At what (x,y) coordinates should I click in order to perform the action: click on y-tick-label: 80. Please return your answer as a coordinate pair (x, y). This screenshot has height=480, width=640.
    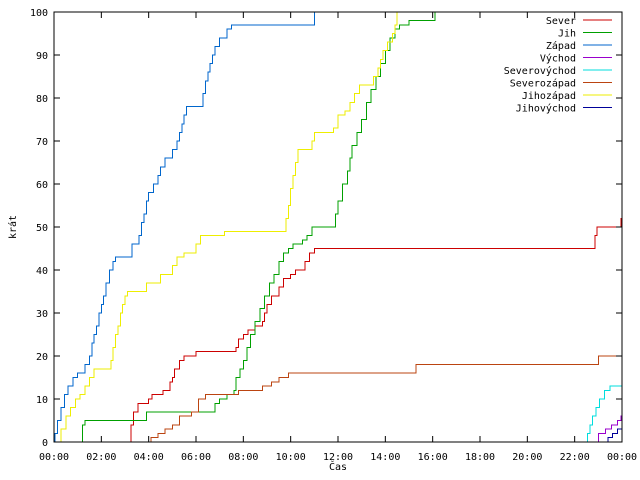
    Looking at the image, I should click on (42, 99).